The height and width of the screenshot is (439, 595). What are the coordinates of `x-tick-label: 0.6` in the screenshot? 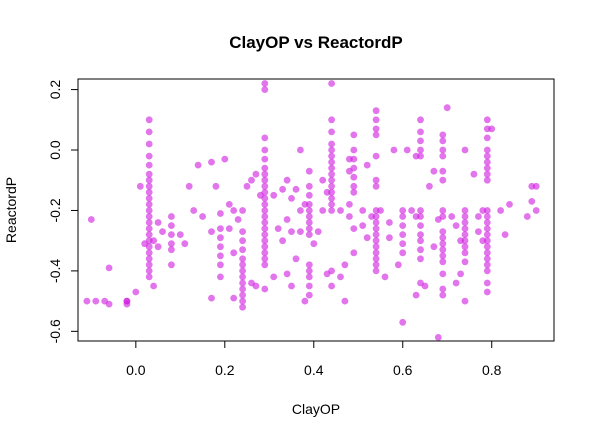 It's located at (403, 370).